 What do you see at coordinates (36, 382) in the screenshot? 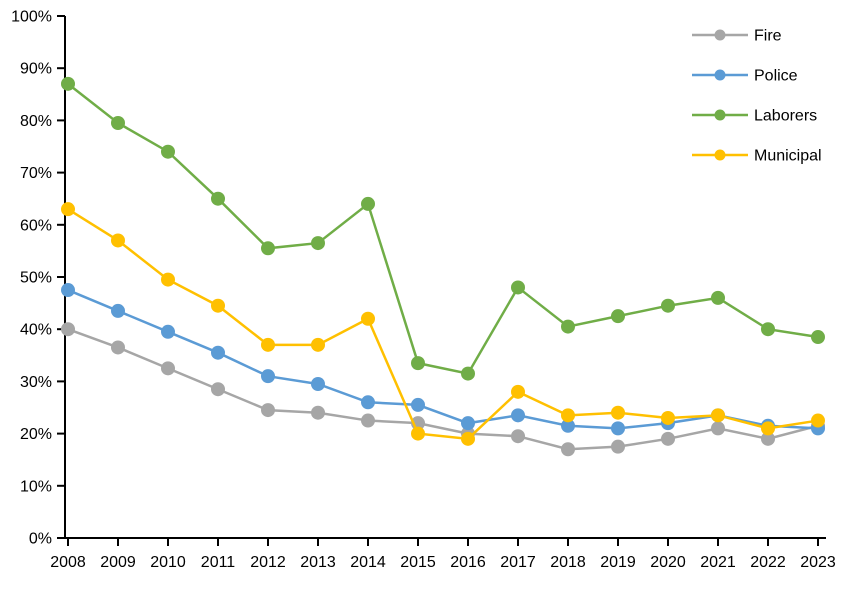
I see `y-axis-tick-label: 30%` at bounding box center [36, 382].